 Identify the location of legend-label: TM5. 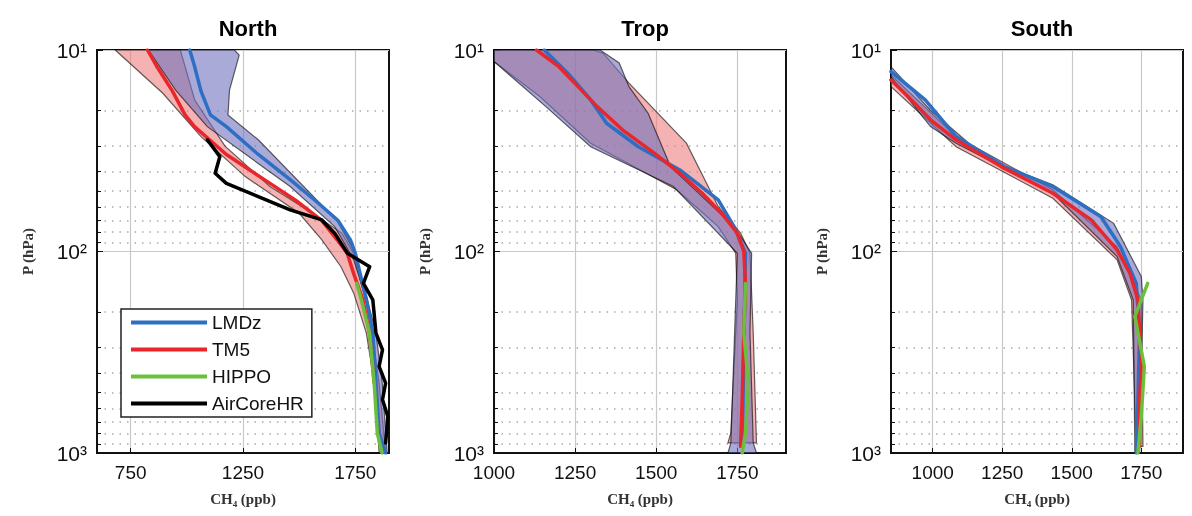
(231, 349).